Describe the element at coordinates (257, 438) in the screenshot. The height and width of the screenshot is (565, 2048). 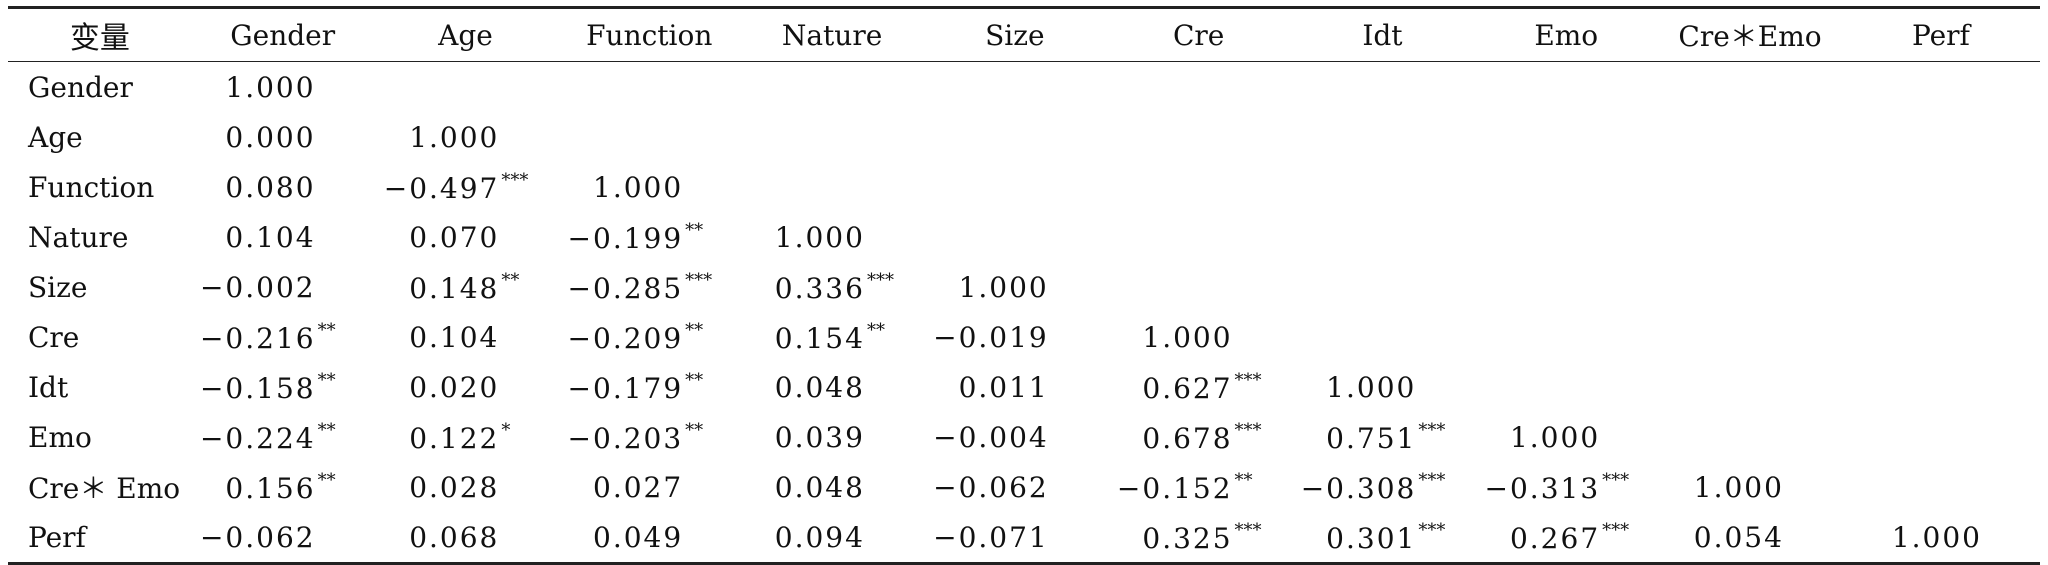
I see `coefficient-value: −0.224` at that location.